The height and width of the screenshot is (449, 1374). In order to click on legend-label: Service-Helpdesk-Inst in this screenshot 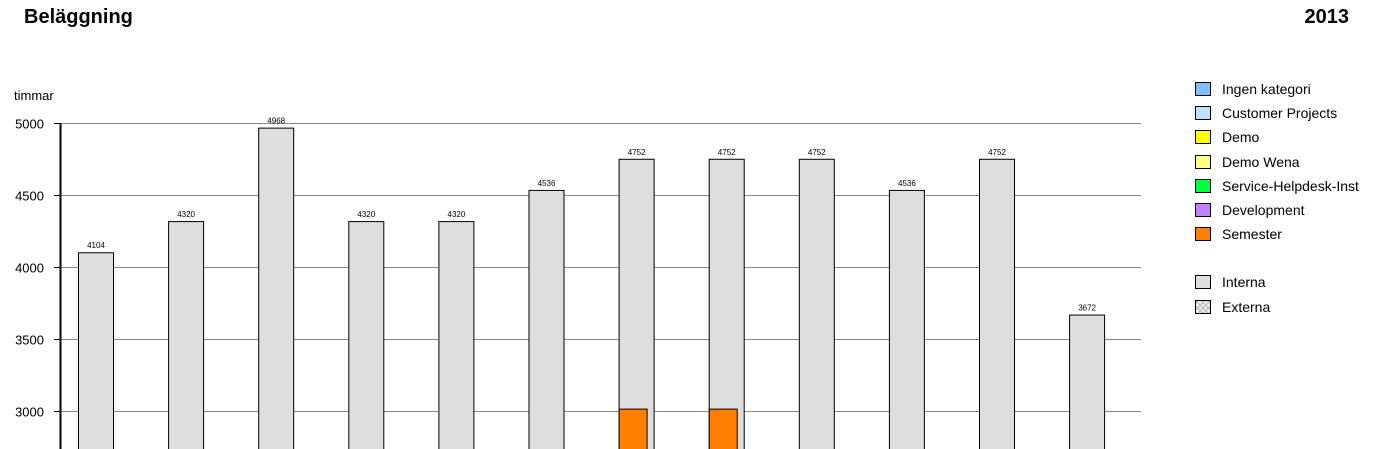, I will do `click(1290, 185)`.